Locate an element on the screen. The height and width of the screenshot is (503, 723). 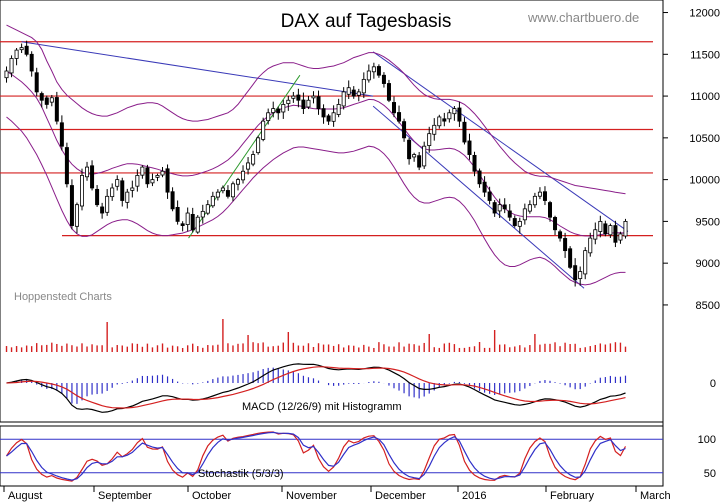
month-label: 2016 is located at coordinates (474, 496).